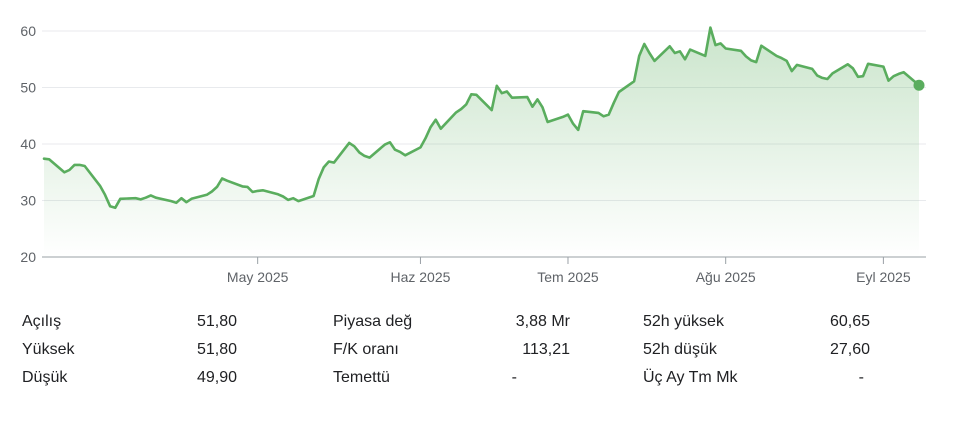  I want to click on stat-label-52w-high: 52h yüksek, so click(683, 321).